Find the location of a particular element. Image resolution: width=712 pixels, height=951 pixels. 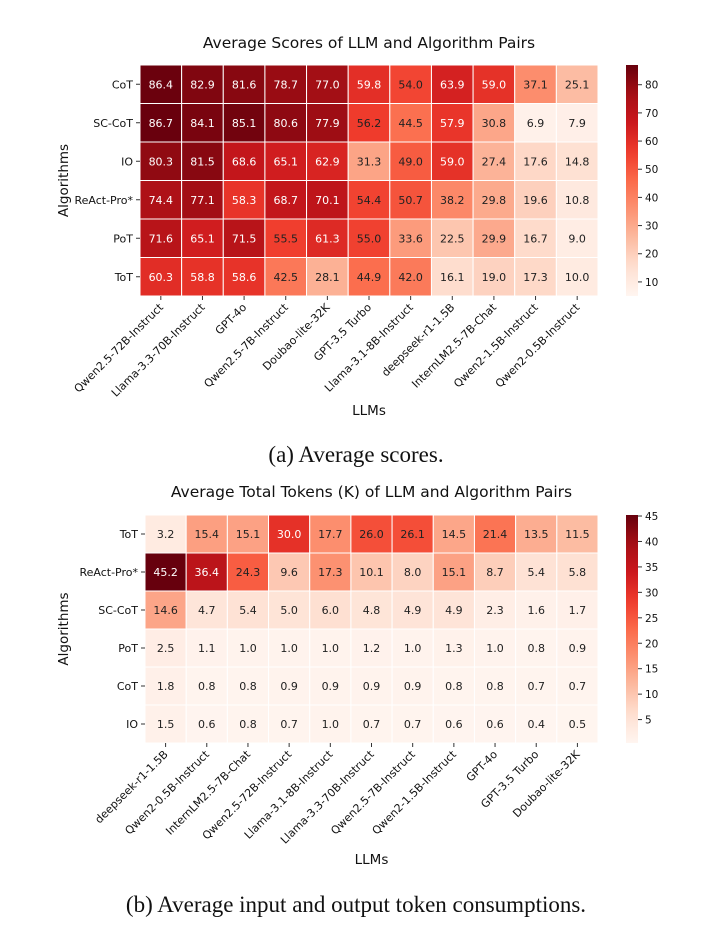

tokens-colorbar-tick-label: 45 is located at coordinates (651, 517).